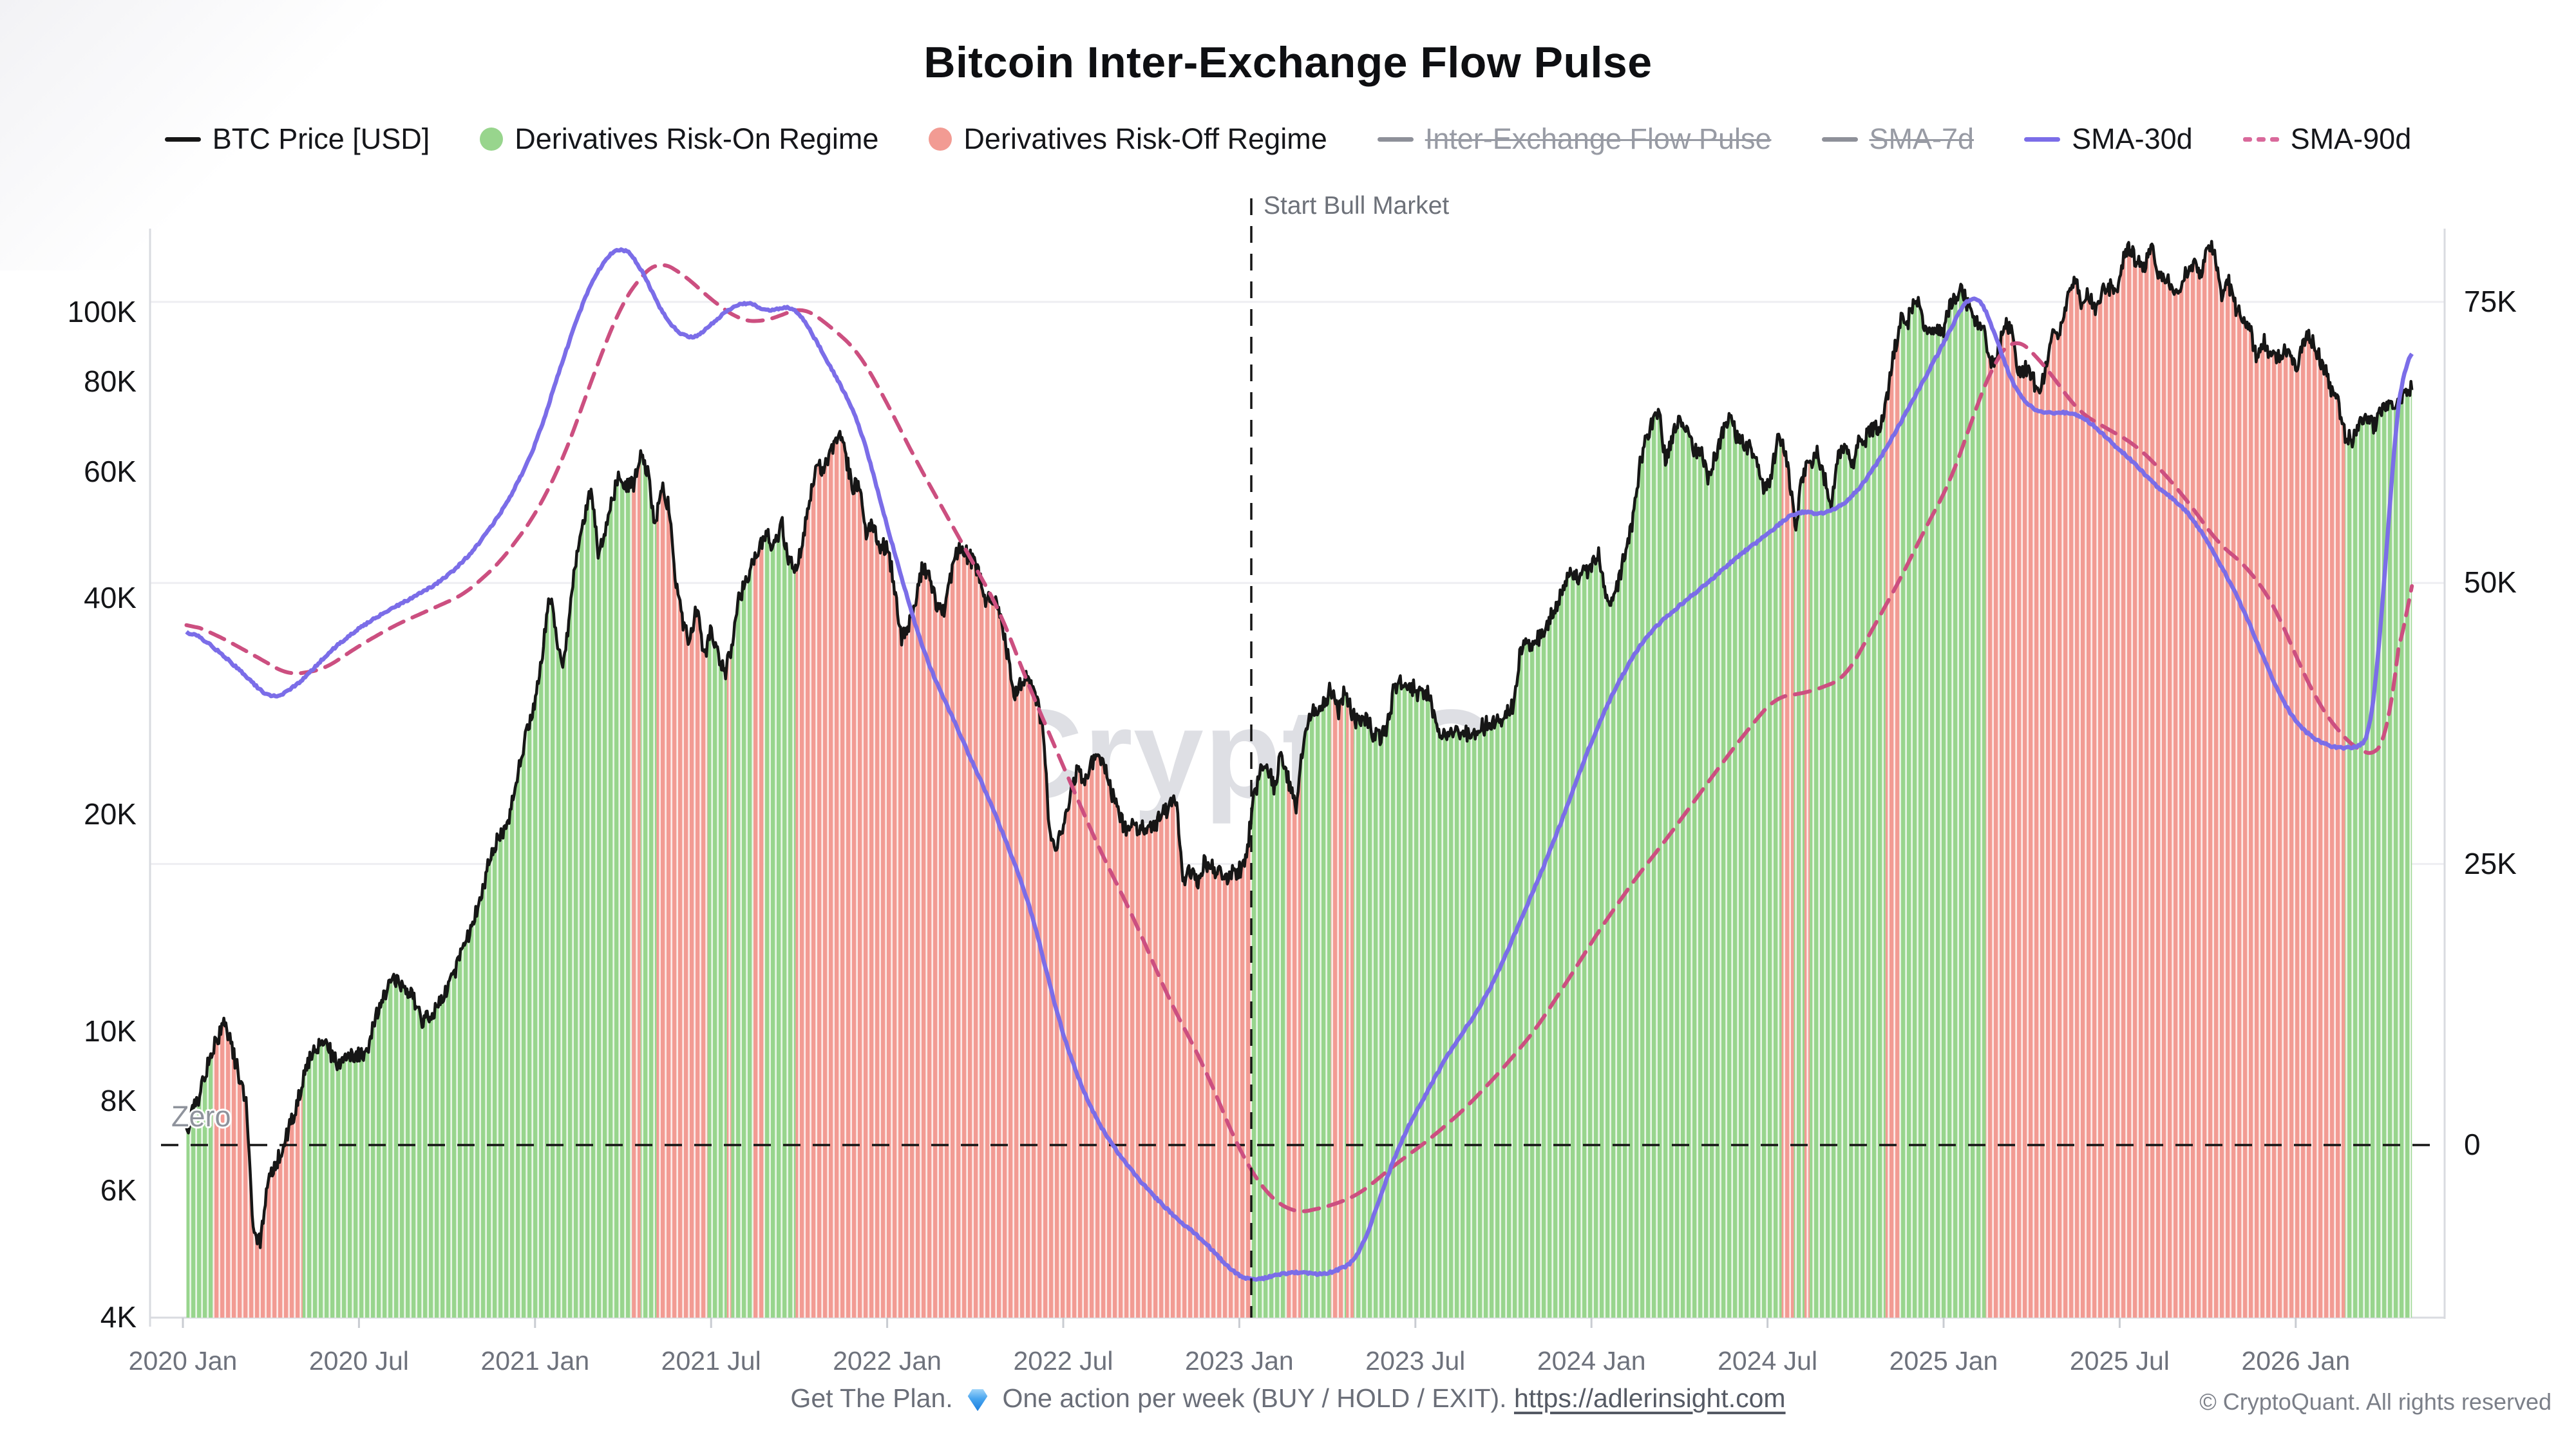 This screenshot has height=1449, width=2576. I want to click on left-axis-tick: 20K, so click(111, 814).